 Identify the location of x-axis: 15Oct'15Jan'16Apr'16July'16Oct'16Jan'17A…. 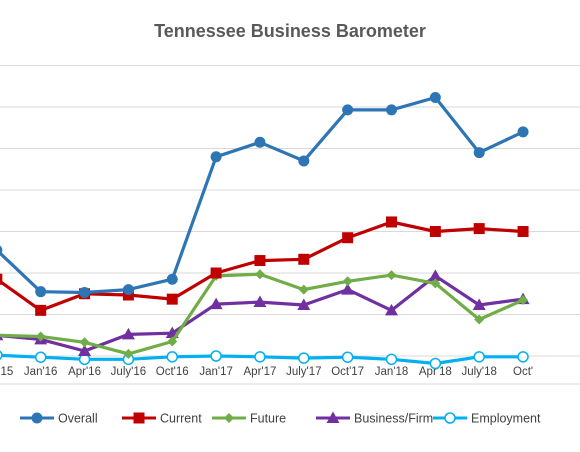
(266, 372).